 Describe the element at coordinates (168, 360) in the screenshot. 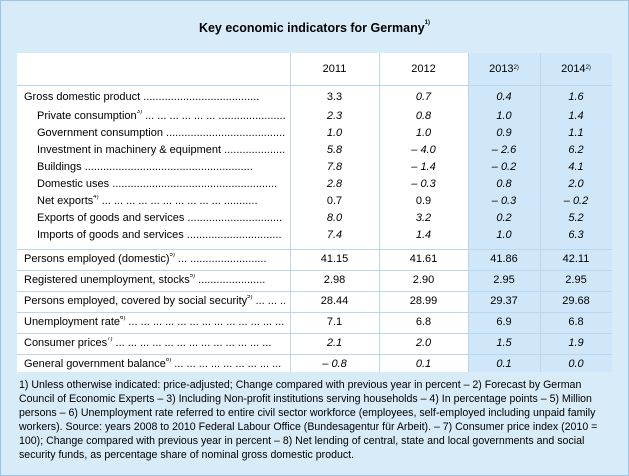

I see `row-note: 8)` at that location.